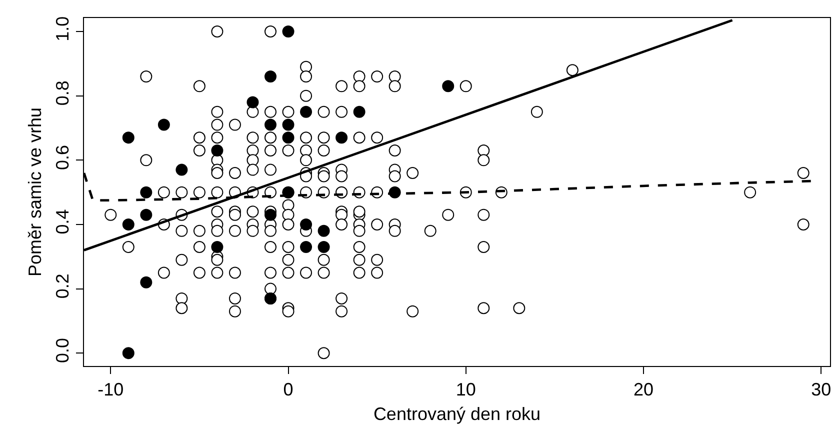 Image resolution: width=835 pixels, height=439 pixels. I want to click on y-tick-label: 0.2, so click(62, 286).